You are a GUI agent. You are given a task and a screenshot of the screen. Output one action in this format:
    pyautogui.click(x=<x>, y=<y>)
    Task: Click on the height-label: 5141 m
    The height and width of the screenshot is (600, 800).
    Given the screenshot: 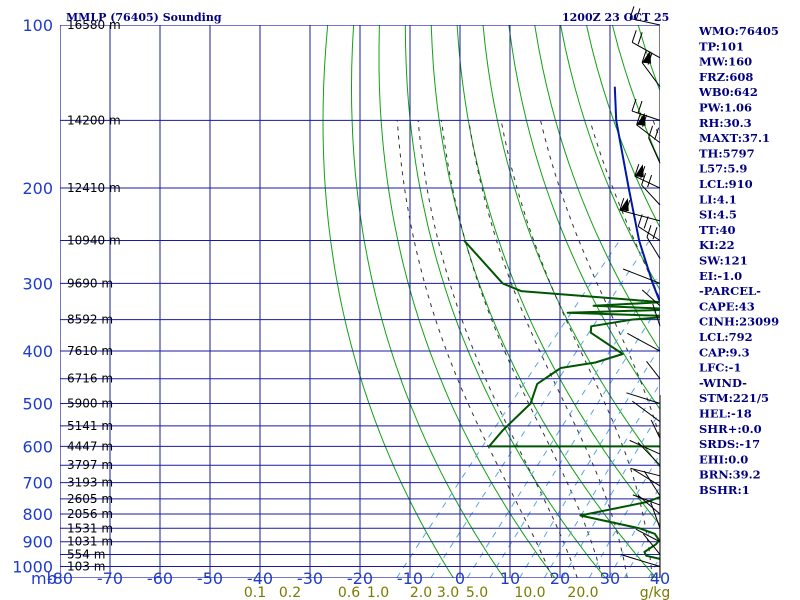 What is the action you would take?
    pyautogui.click(x=90, y=426)
    